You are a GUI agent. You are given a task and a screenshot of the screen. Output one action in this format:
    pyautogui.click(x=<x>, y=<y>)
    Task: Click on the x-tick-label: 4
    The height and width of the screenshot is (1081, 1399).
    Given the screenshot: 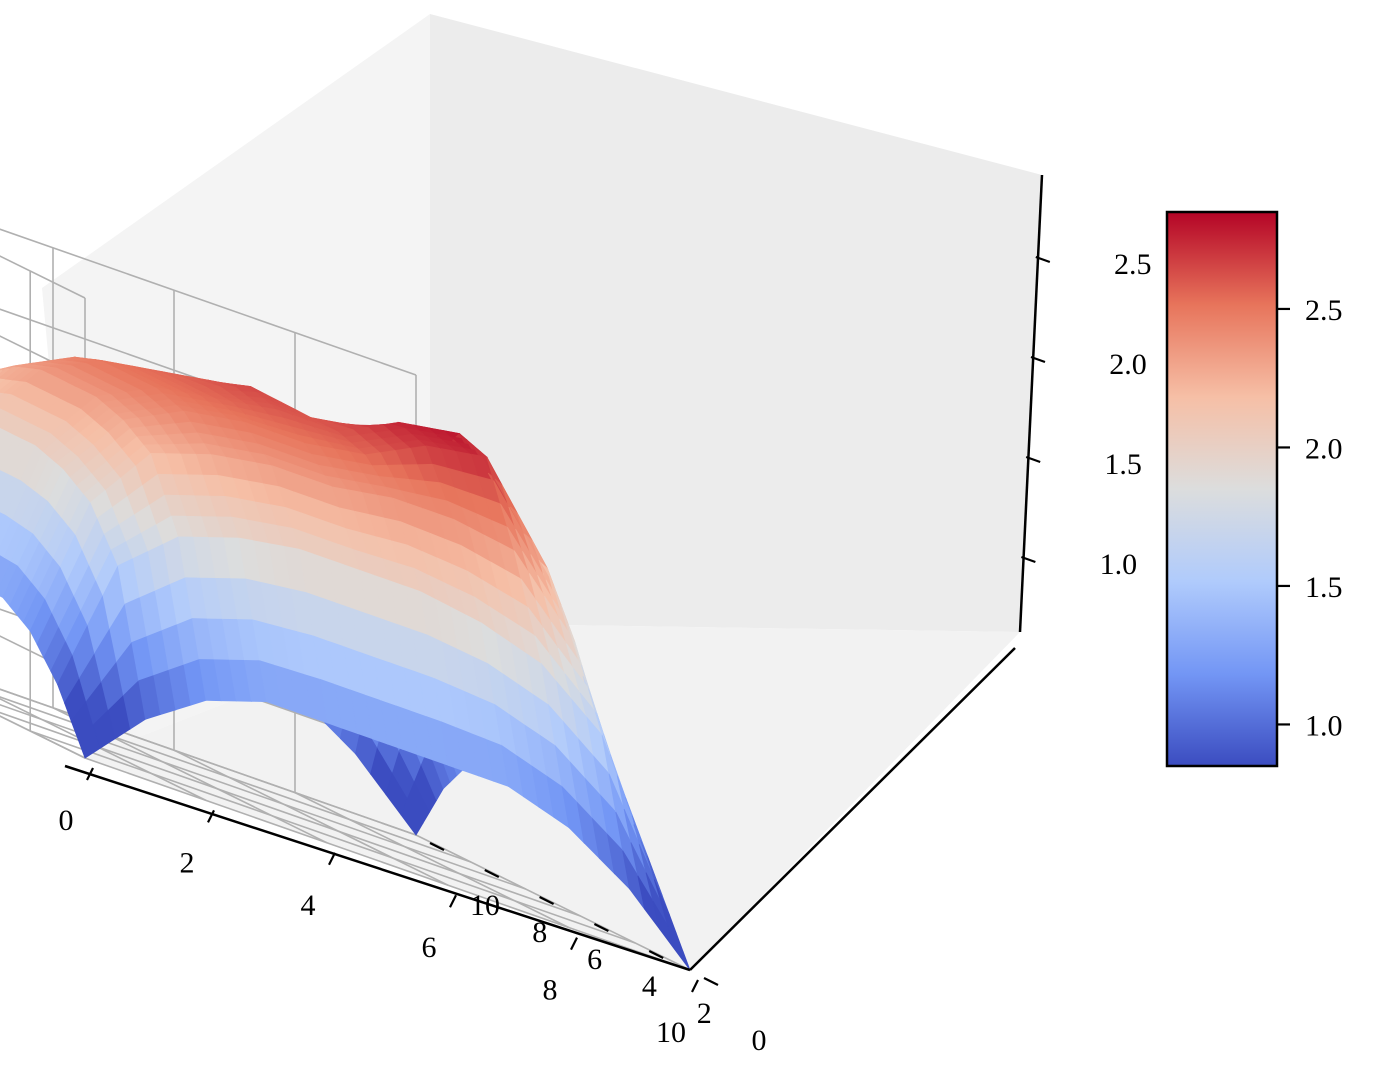 What is the action you would take?
    pyautogui.click(x=308, y=905)
    